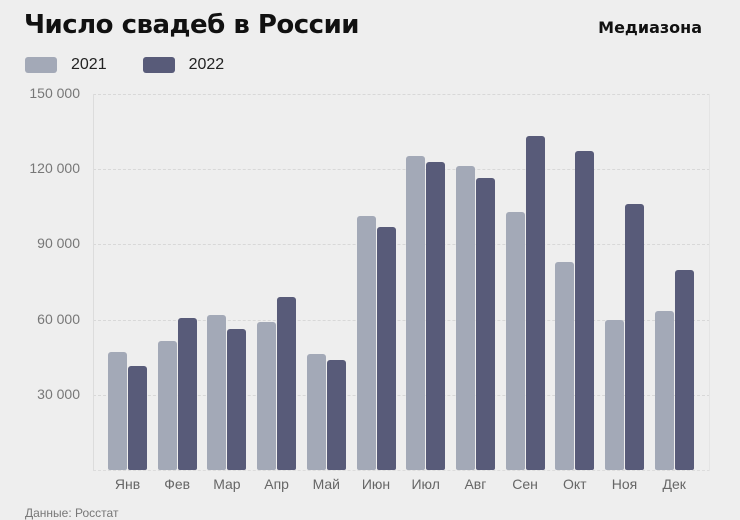 The height and width of the screenshot is (520, 740). I want to click on legend-swatch-2021, so click(41, 65).